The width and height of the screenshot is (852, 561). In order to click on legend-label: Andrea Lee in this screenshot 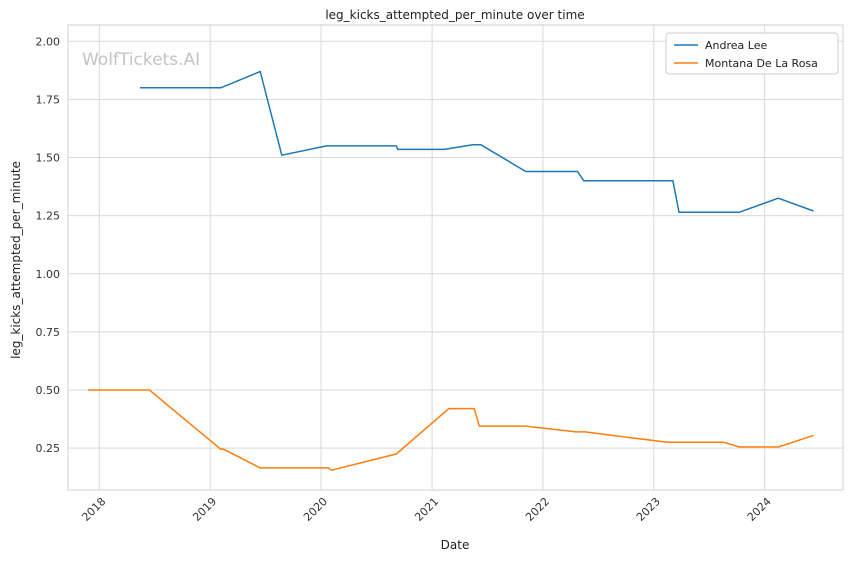, I will do `click(736, 45)`.